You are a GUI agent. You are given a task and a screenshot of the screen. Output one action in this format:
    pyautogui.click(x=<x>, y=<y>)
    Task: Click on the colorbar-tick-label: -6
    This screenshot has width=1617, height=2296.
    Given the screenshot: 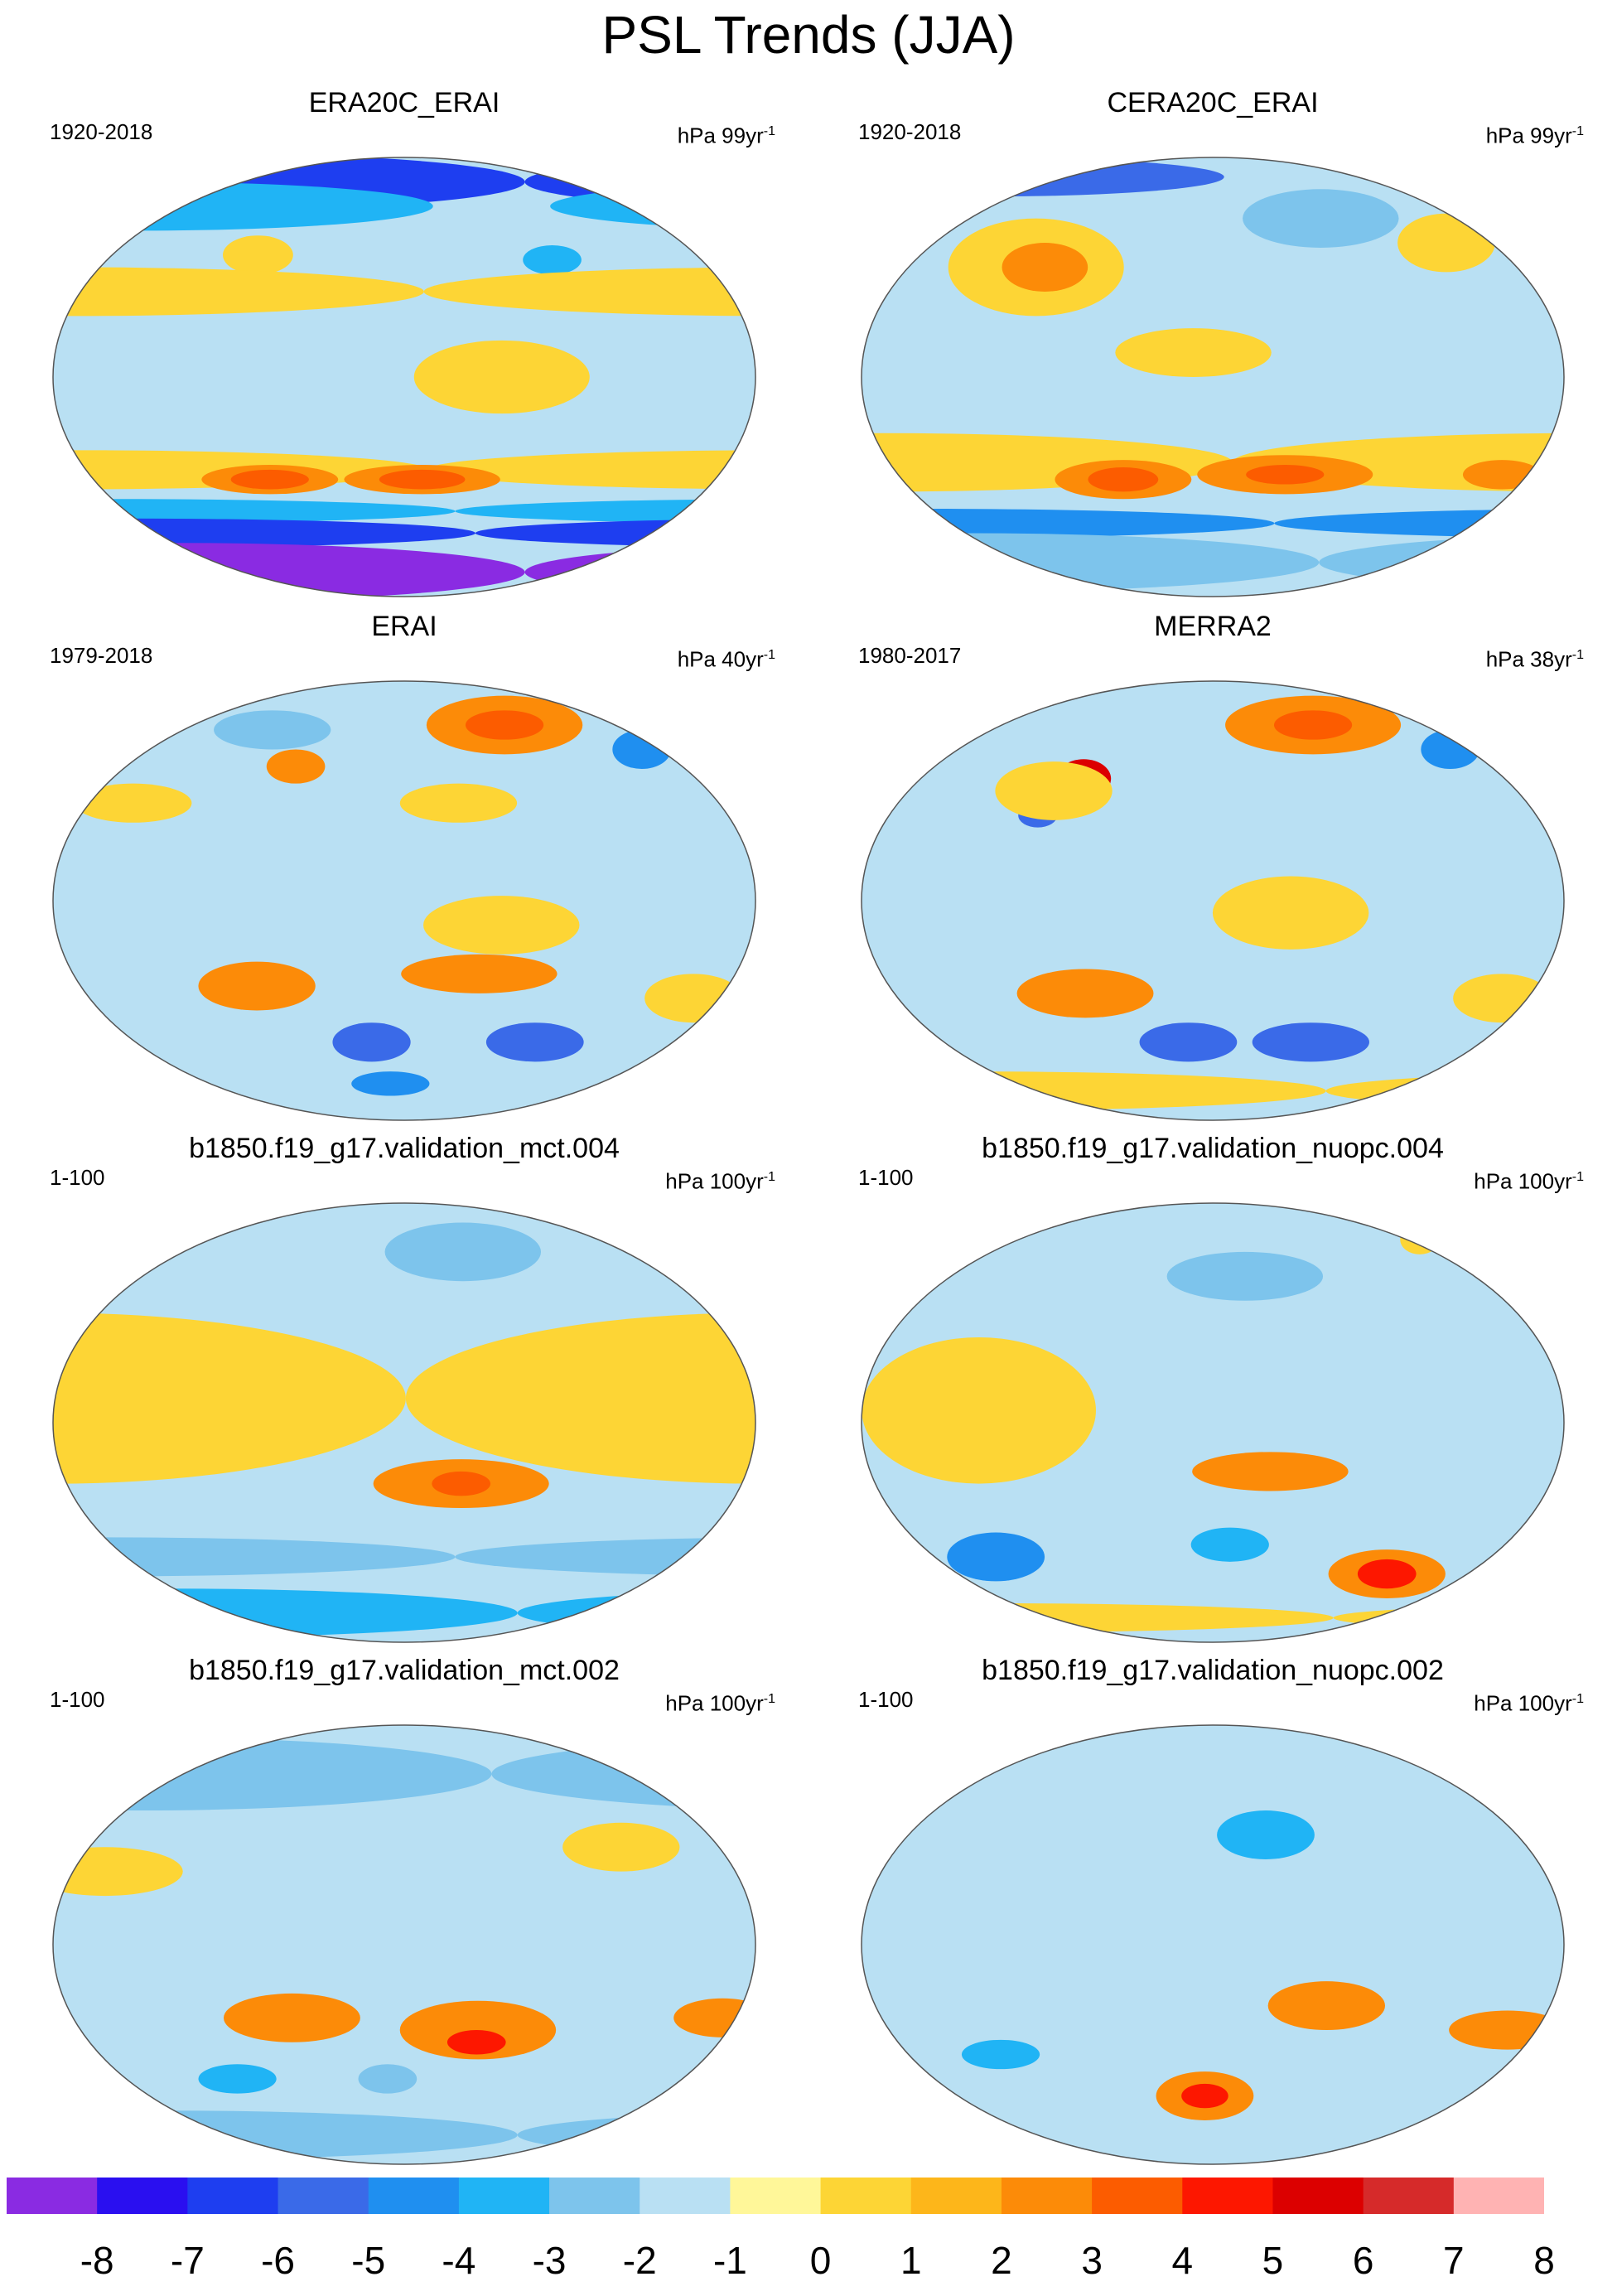 What is the action you would take?
    pyautogui.click(x=278, y=2260)
    